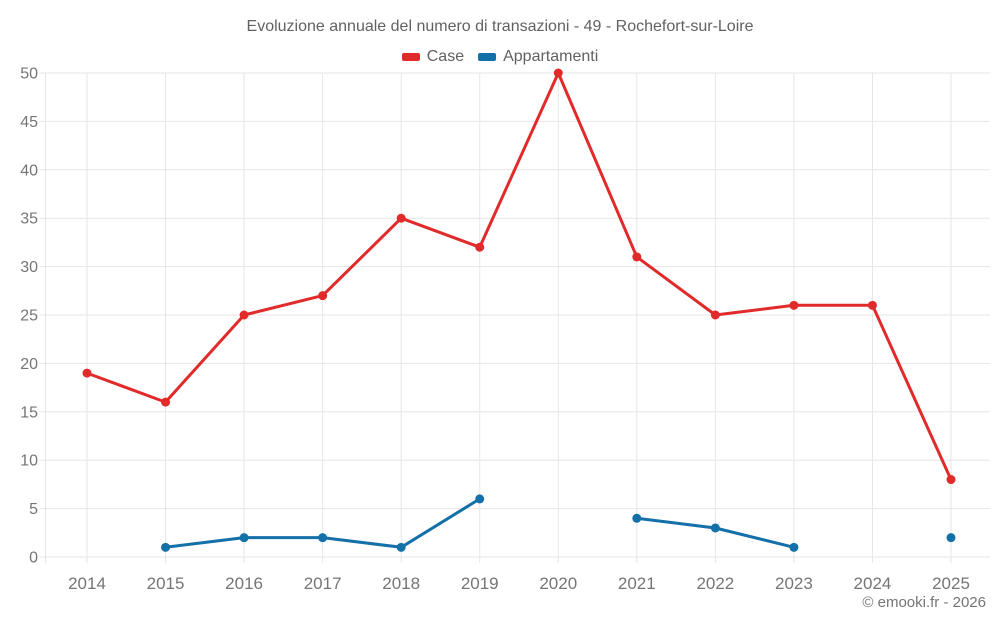 The image size is (1000, 625). Describe the element at coordinates (166, 547) in the screenshot. I see `appartamenti-data-point-2015` at that location.